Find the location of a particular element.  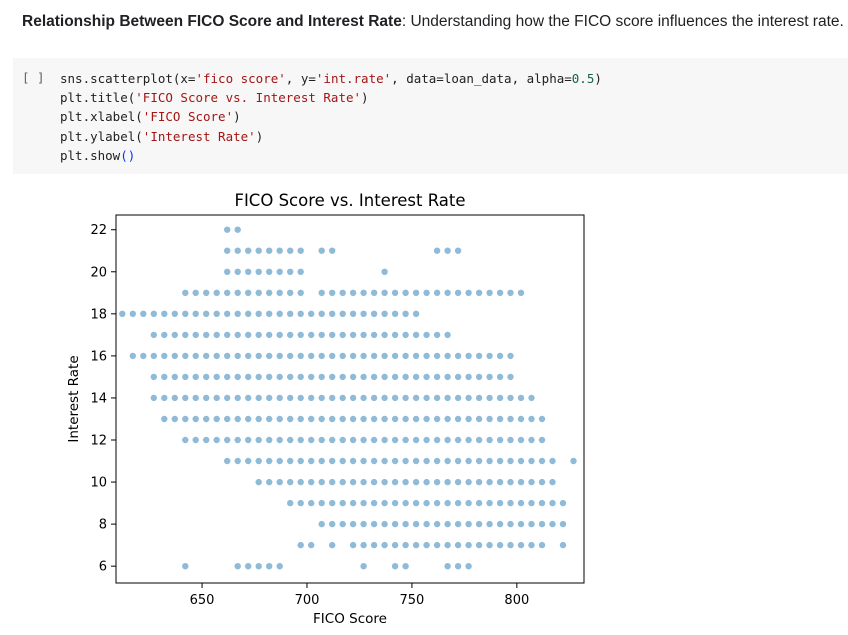

code-token: () is located at coordinates (128, 155).